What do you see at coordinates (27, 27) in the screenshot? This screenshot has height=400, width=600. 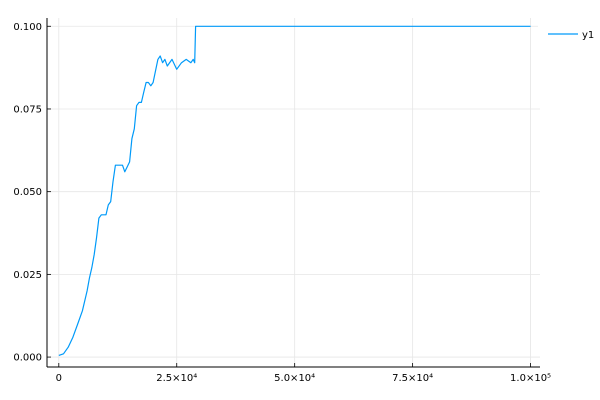 I see `y-tick-label: 0.100` at bounding box center [27, 27].